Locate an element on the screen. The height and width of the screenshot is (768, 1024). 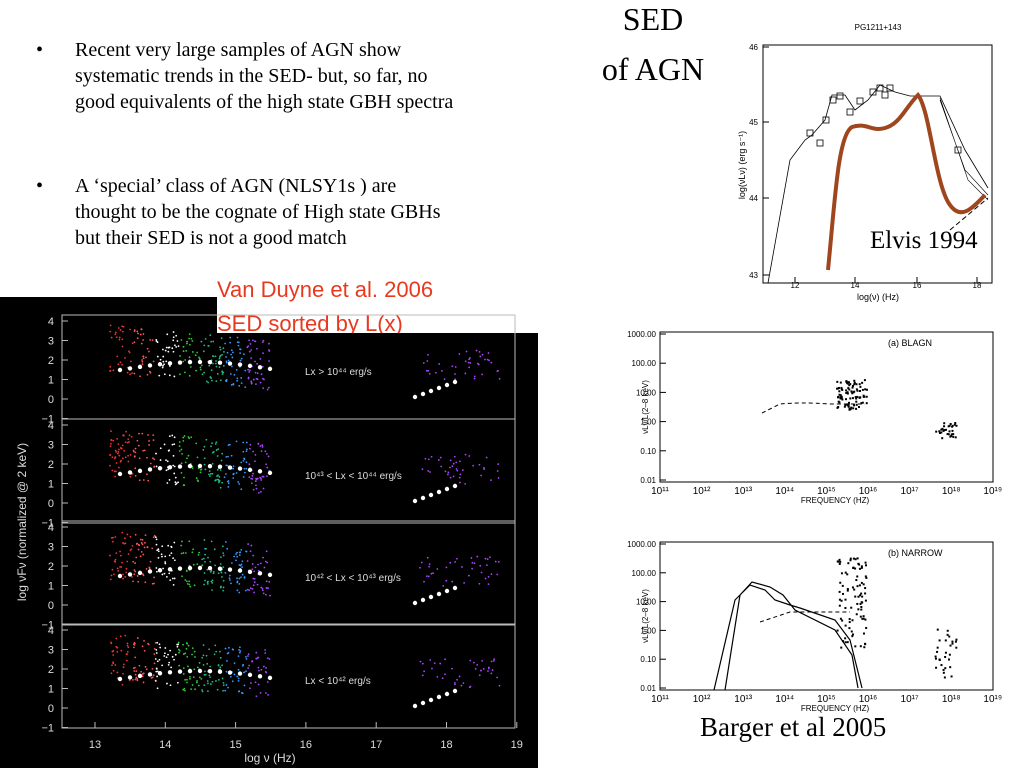
data-point is located at coordinates (833, 100).